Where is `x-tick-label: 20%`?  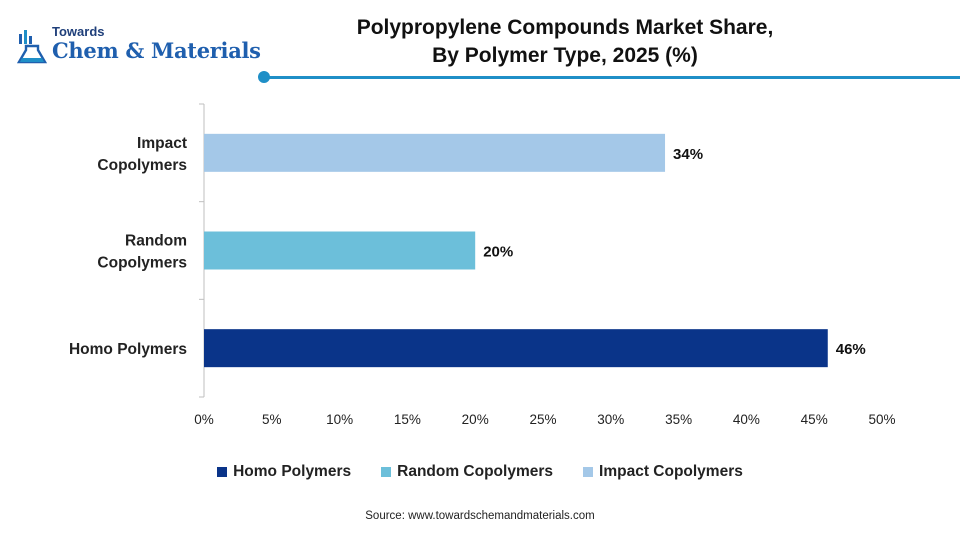 x-tick-label: 20% is located at coordinates (475, 419).